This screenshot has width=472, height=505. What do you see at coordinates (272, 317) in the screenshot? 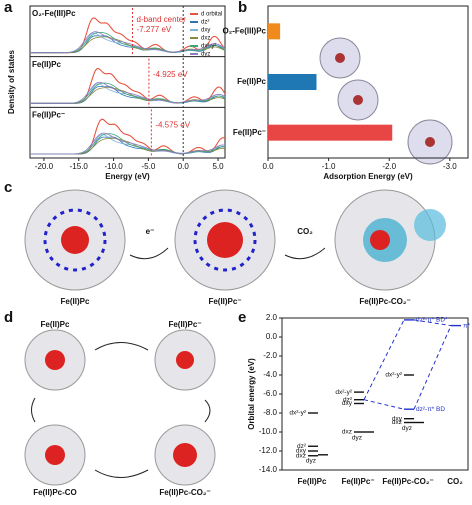
I see `y-tick-label: 2.0` at bounding box center [272, 317].